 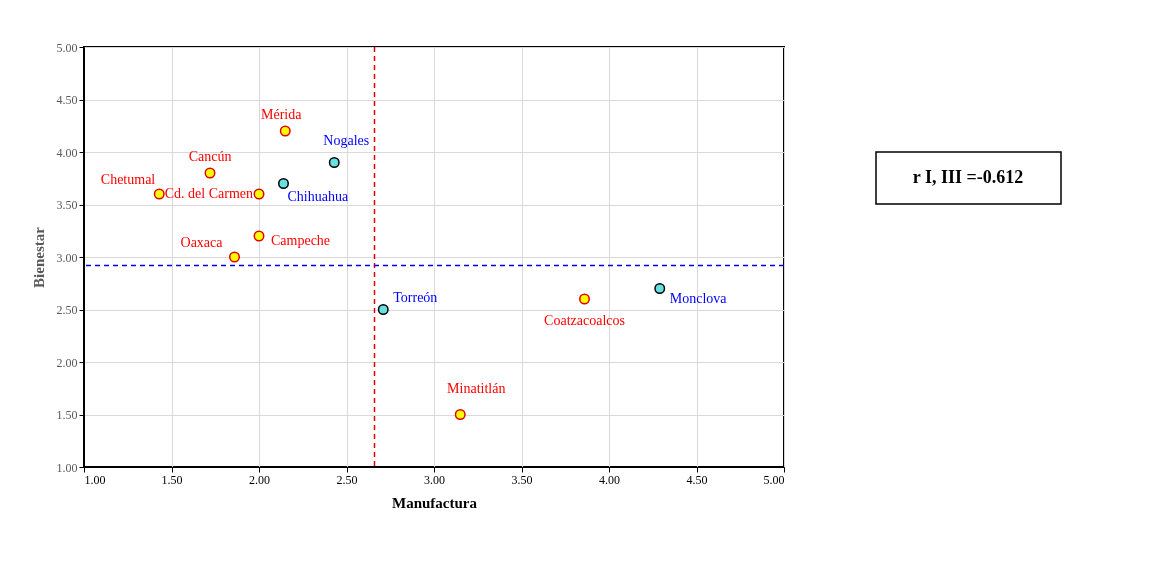 I want to click on y-tick-label: 2.00, so click(x=67, y=362).